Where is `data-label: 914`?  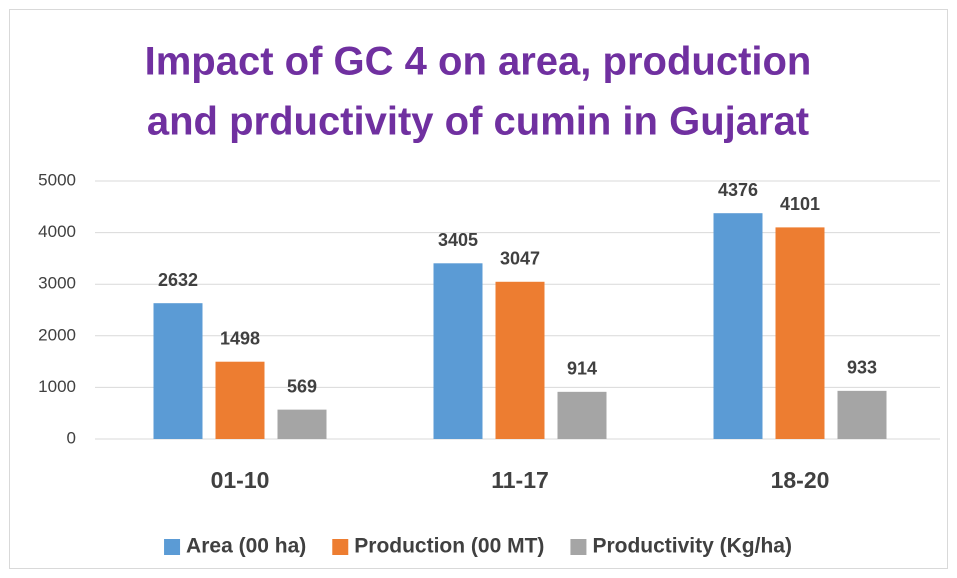
data-label: 914 is located at coordinates (582, 369).